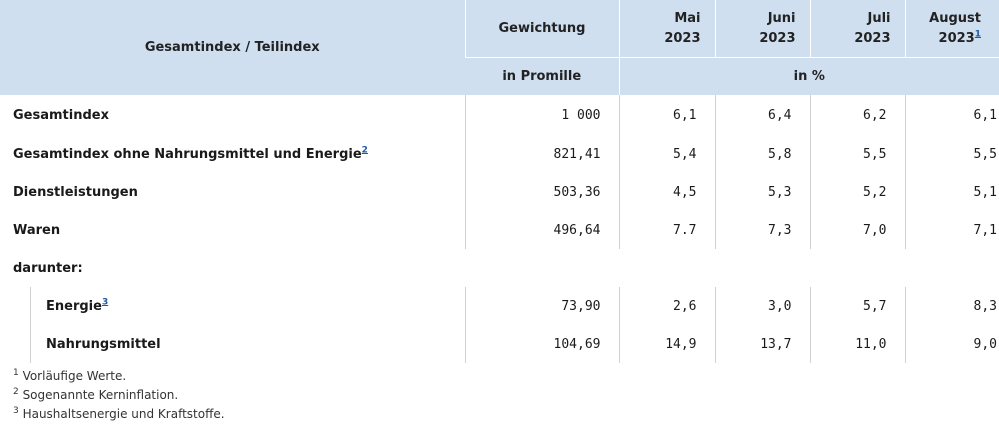 This screenshot has width=999, height=436. Describe the element at coordinates (857, 230) in the screenshot. I see `value-cell: 7,0` at that location.